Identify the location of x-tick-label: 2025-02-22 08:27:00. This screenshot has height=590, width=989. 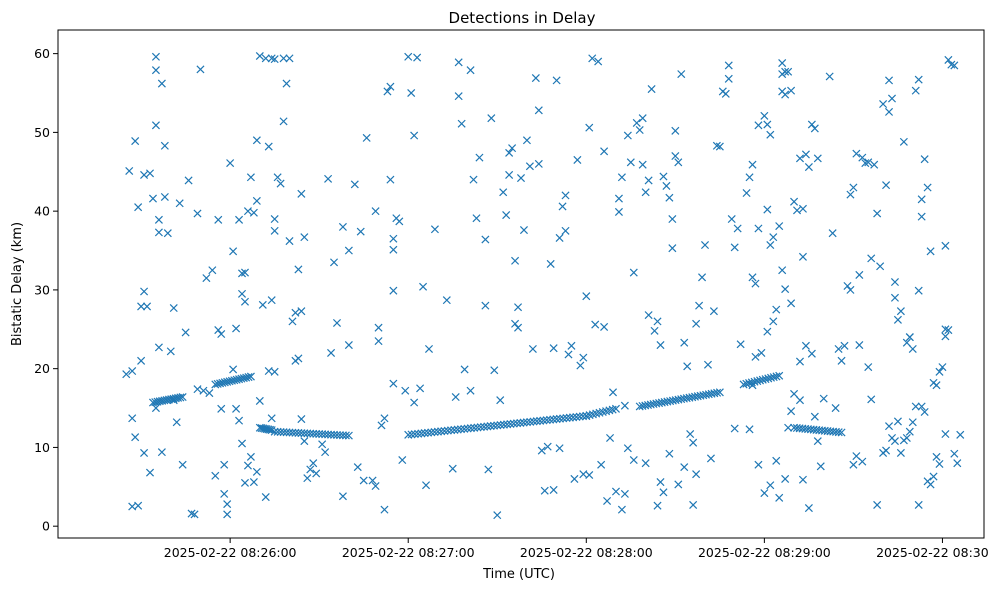
(408, 552).